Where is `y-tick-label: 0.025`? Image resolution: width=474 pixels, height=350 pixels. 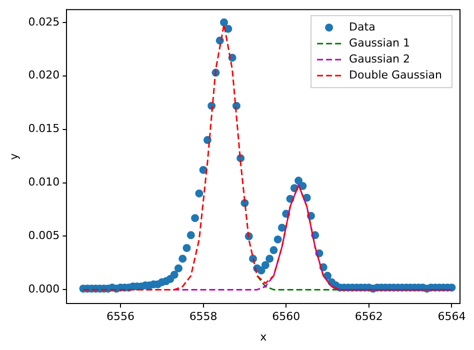 y-tick-label: 0.025 is located at coordinates (44, 21).